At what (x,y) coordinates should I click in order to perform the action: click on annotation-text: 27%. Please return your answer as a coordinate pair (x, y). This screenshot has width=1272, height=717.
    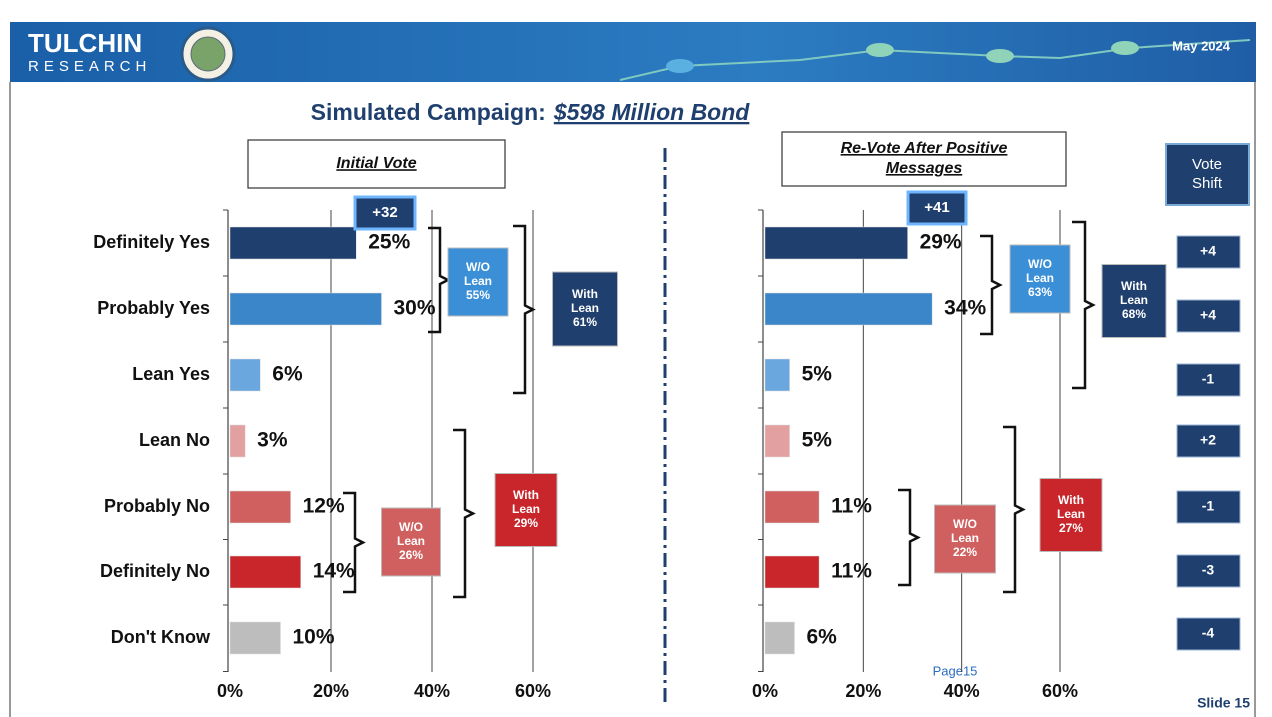
    Looking at the image, I should click on (1071, 528).